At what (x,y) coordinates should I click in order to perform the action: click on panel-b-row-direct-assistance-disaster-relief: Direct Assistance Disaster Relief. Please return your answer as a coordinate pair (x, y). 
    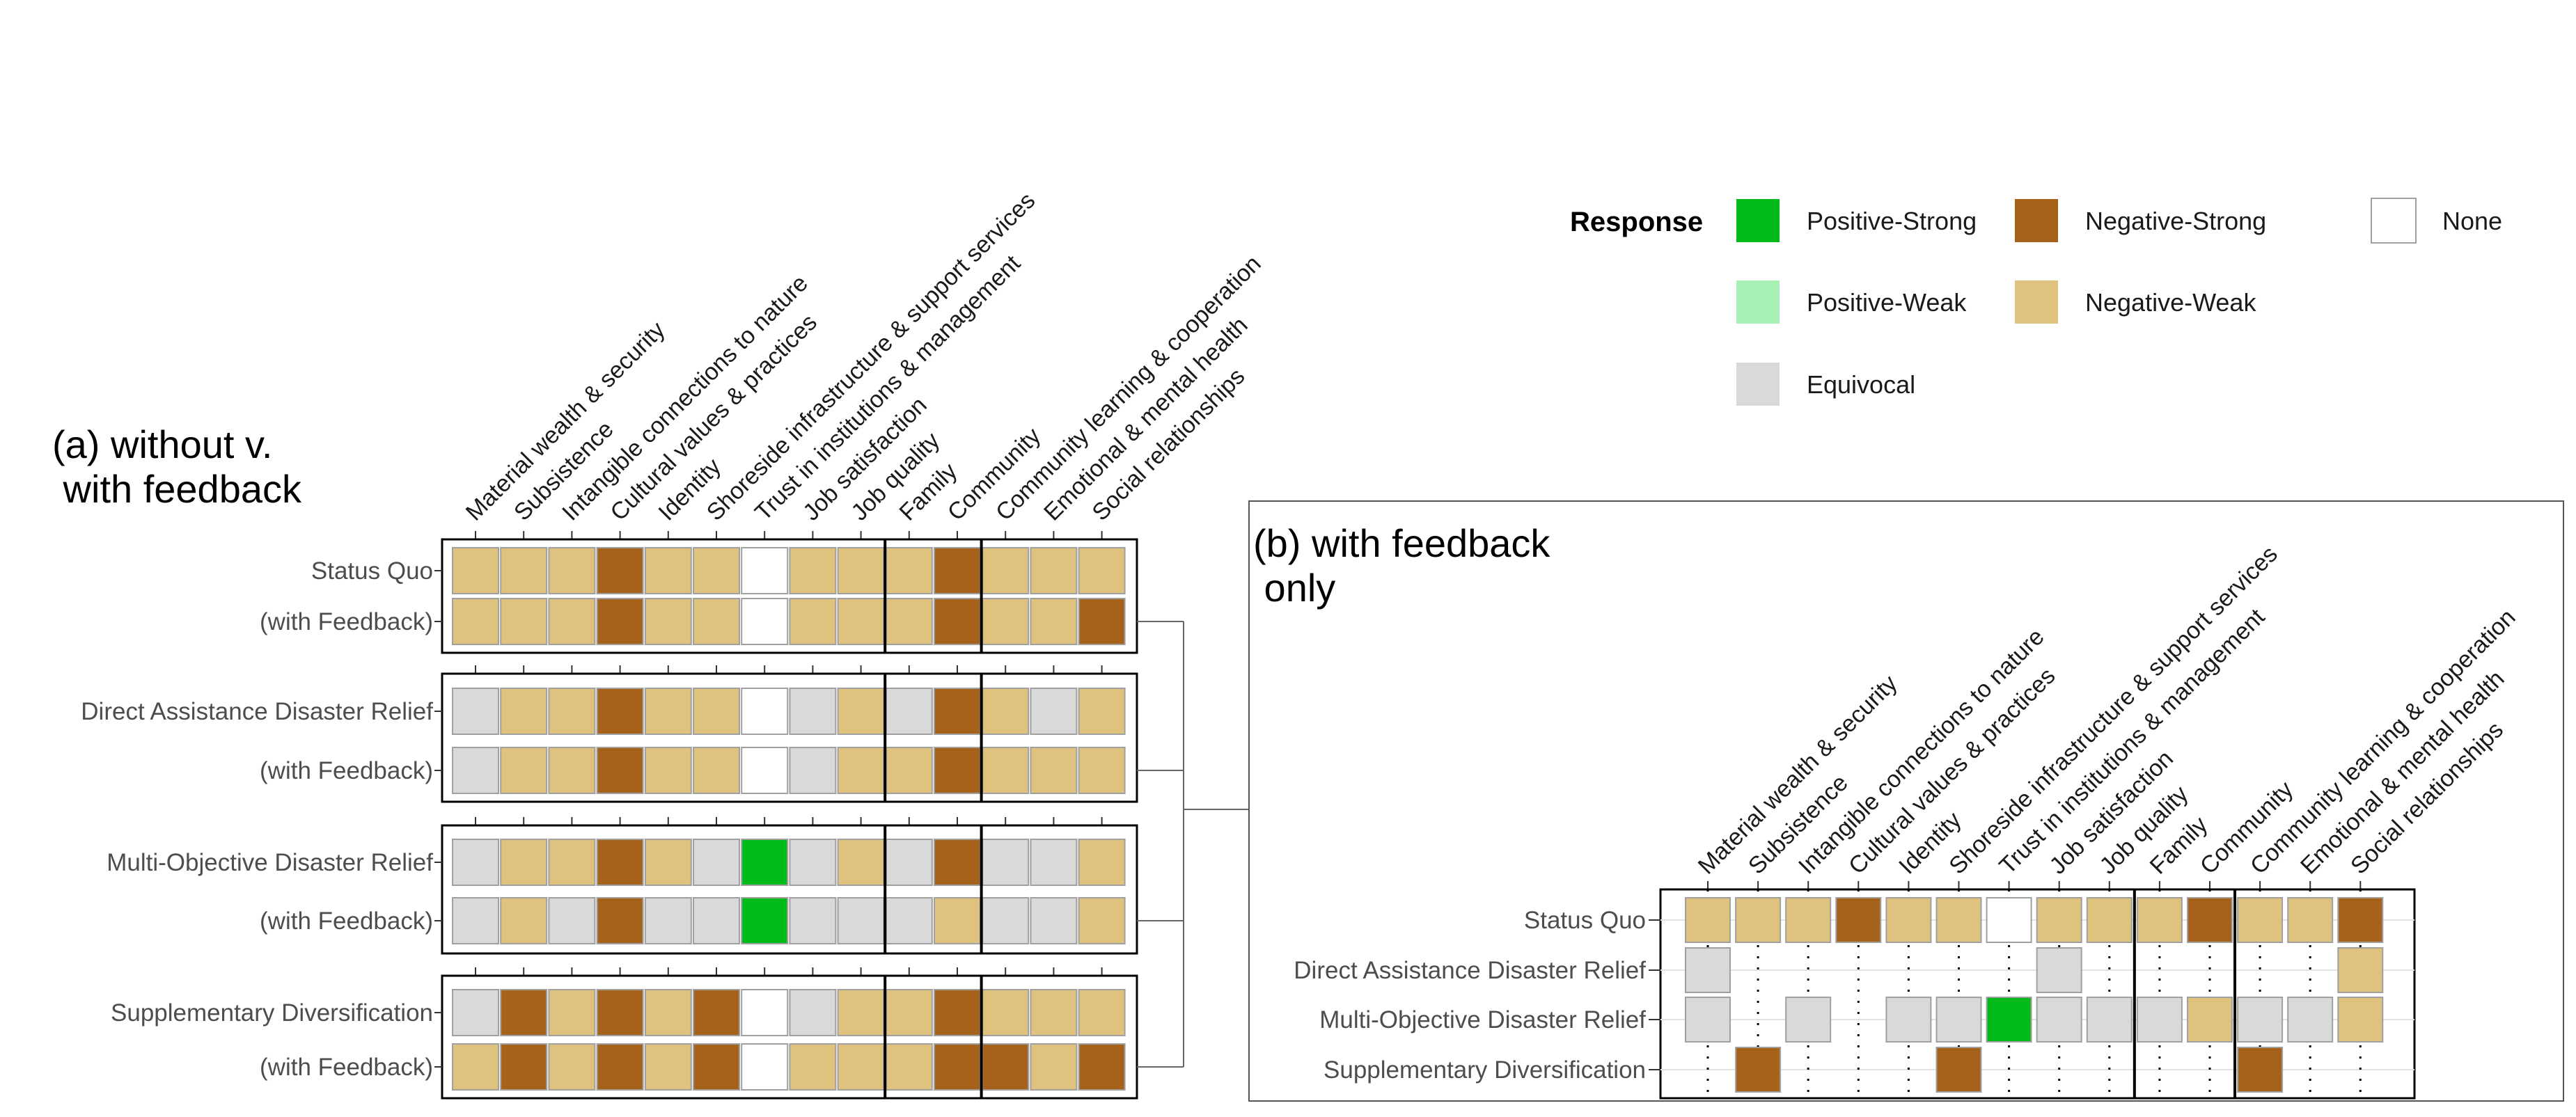
    Looking at the image, I should click on (1839, 970).